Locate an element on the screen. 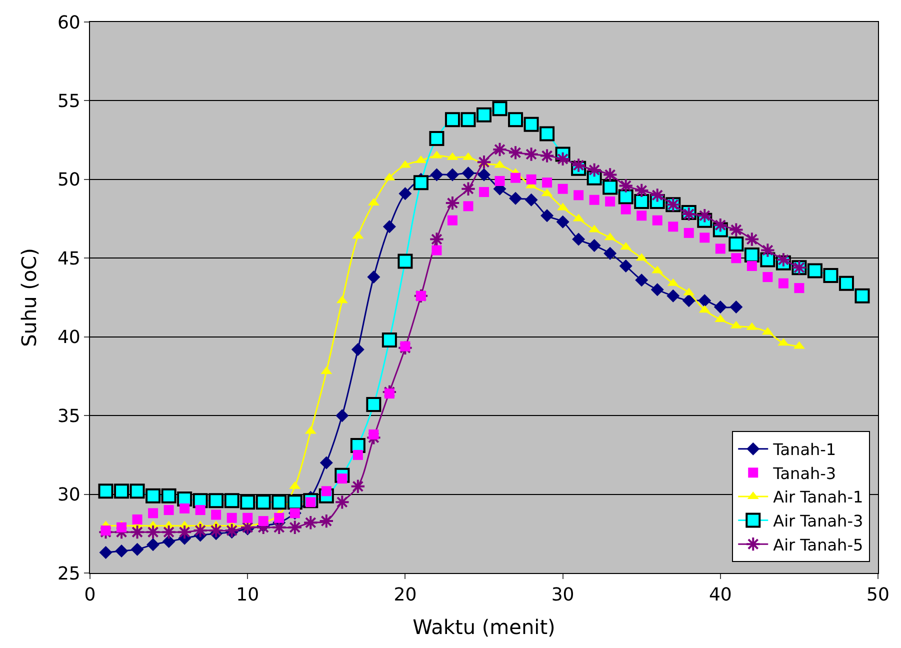  y-tick-label: 50 is located at coordinates (68, 180).